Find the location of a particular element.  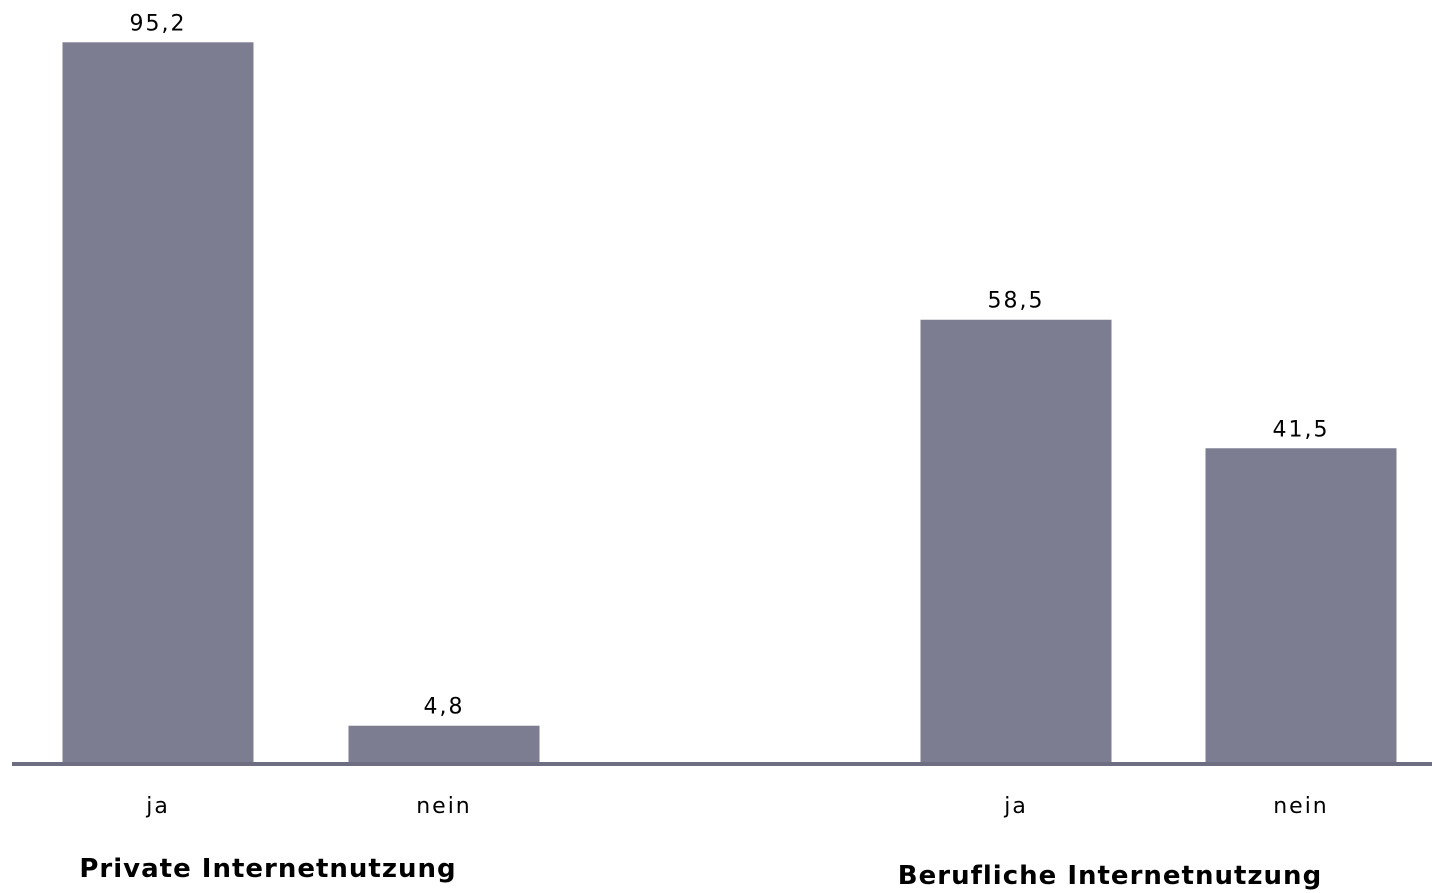

data-label: 95,2 is located at coordinates (158, 23).